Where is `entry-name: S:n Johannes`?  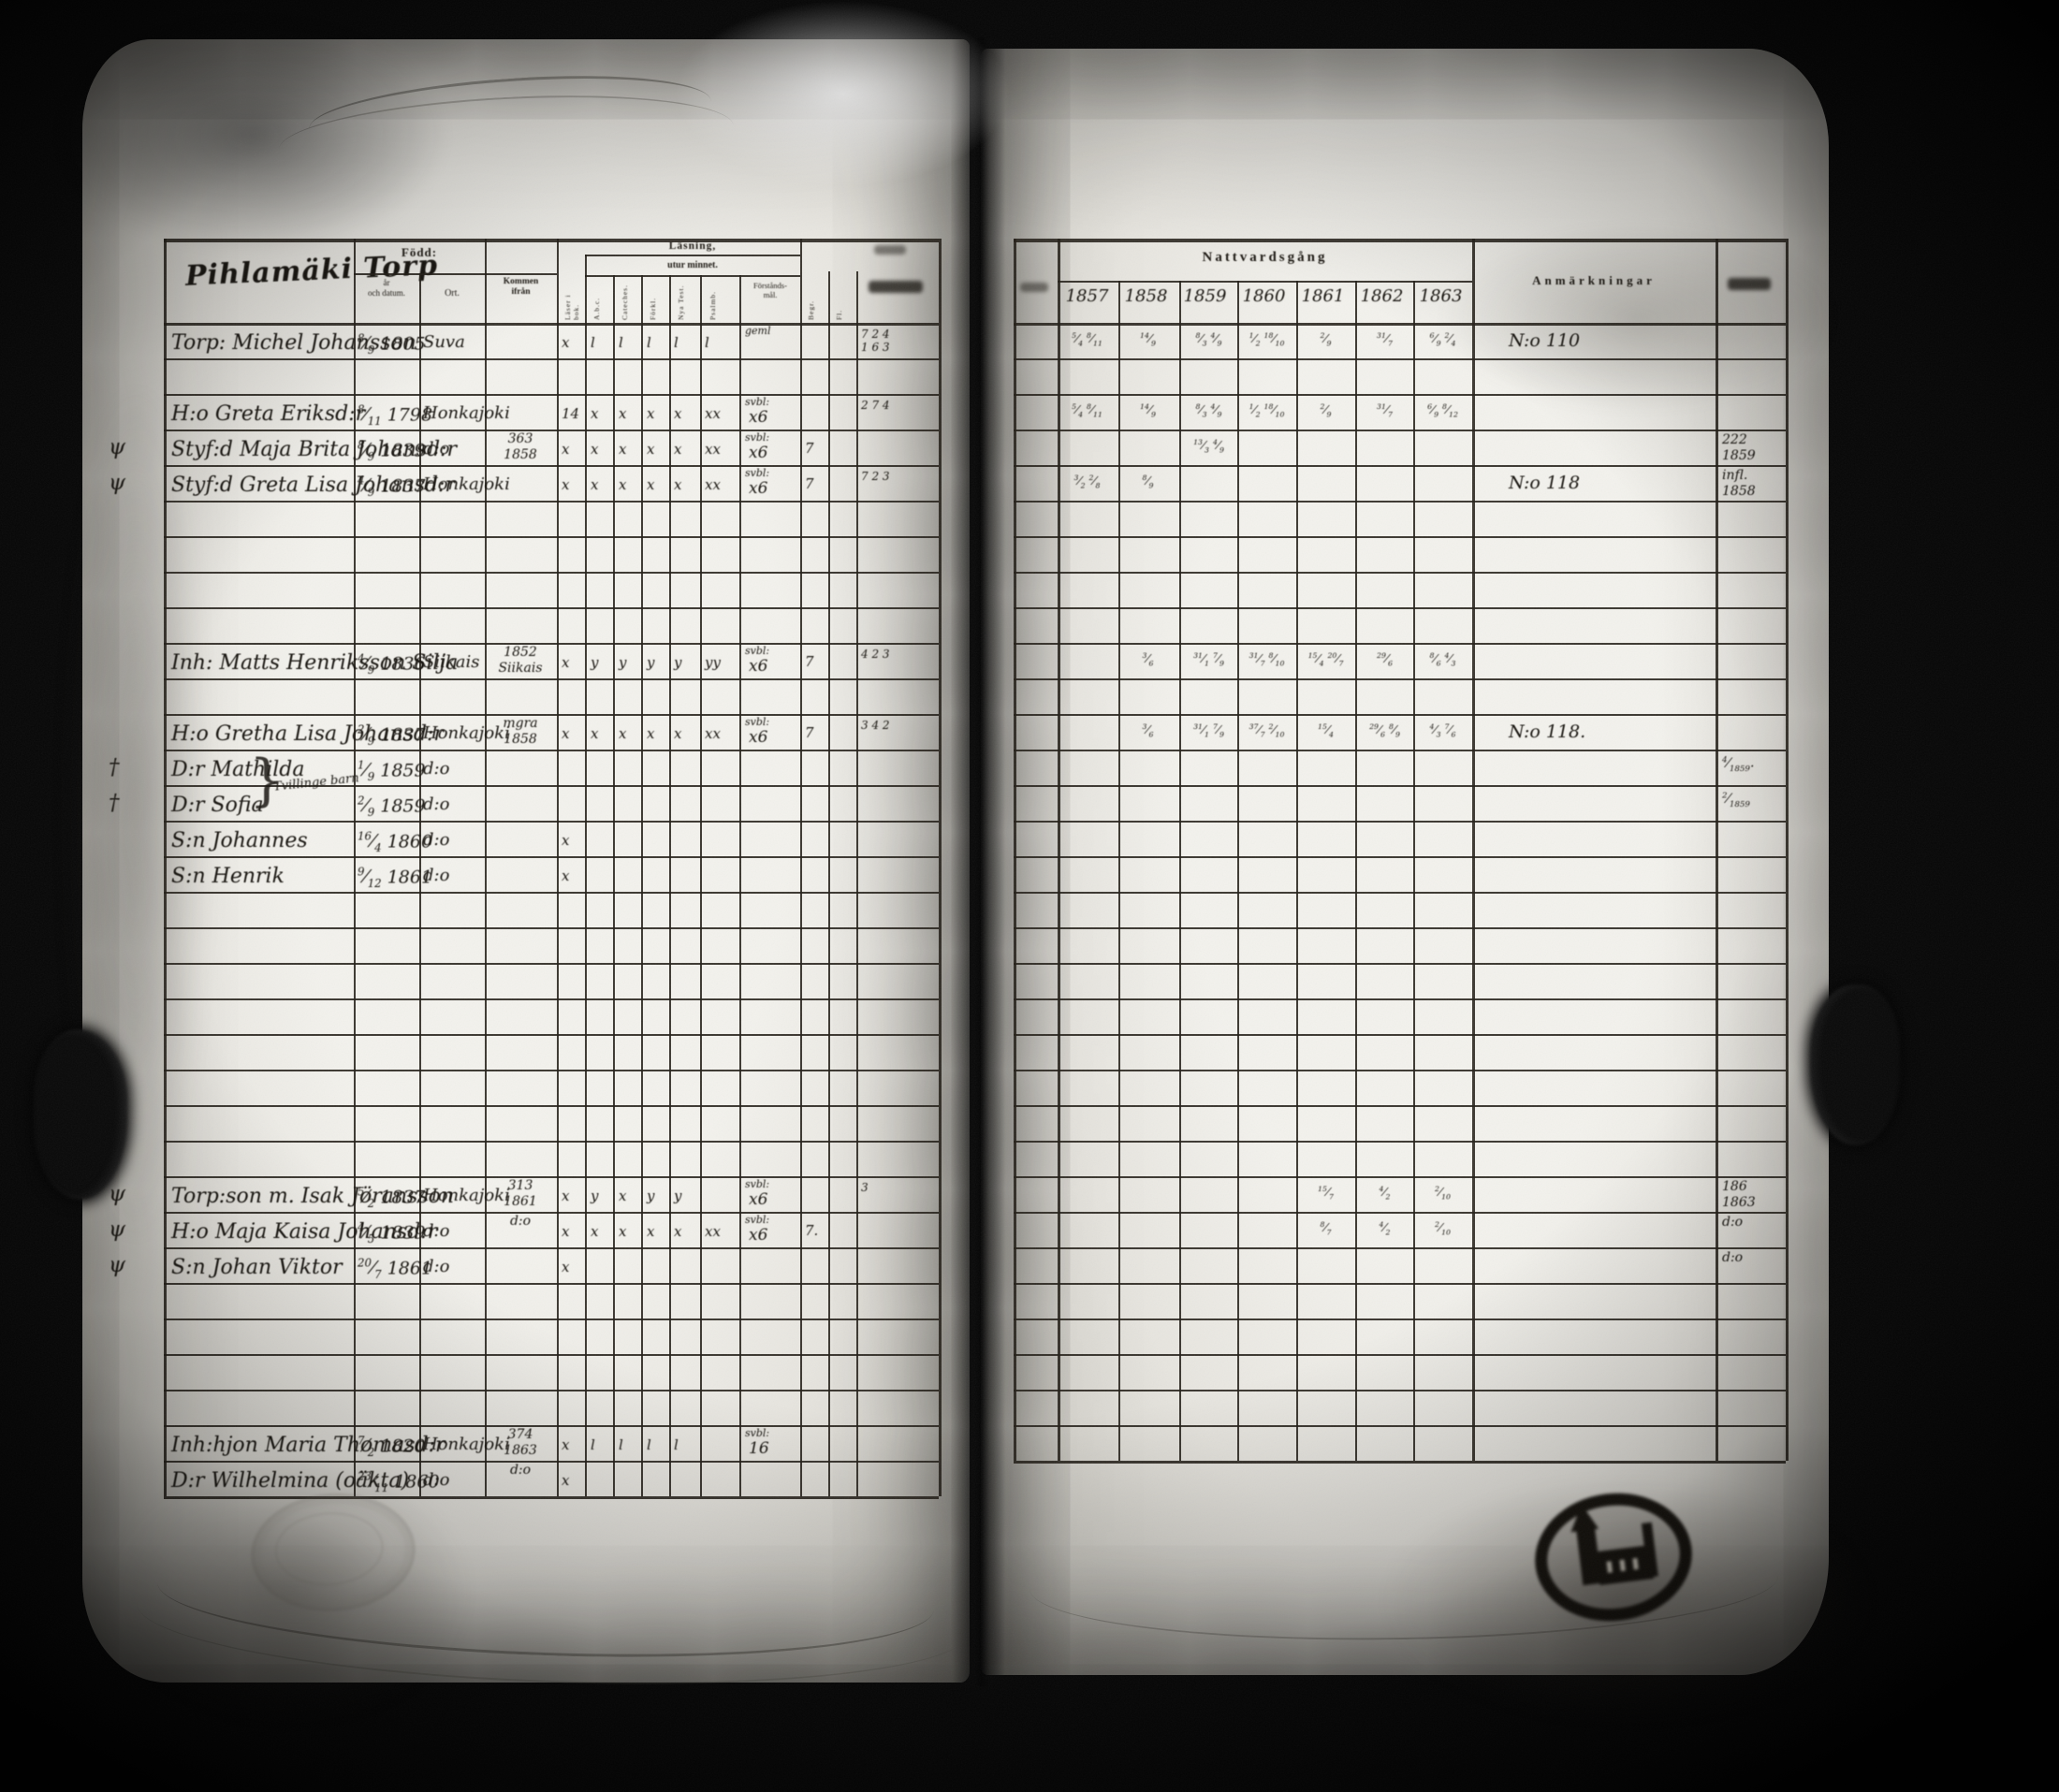 entry-name: S:n Johannes is located at coordinates (239, 840).